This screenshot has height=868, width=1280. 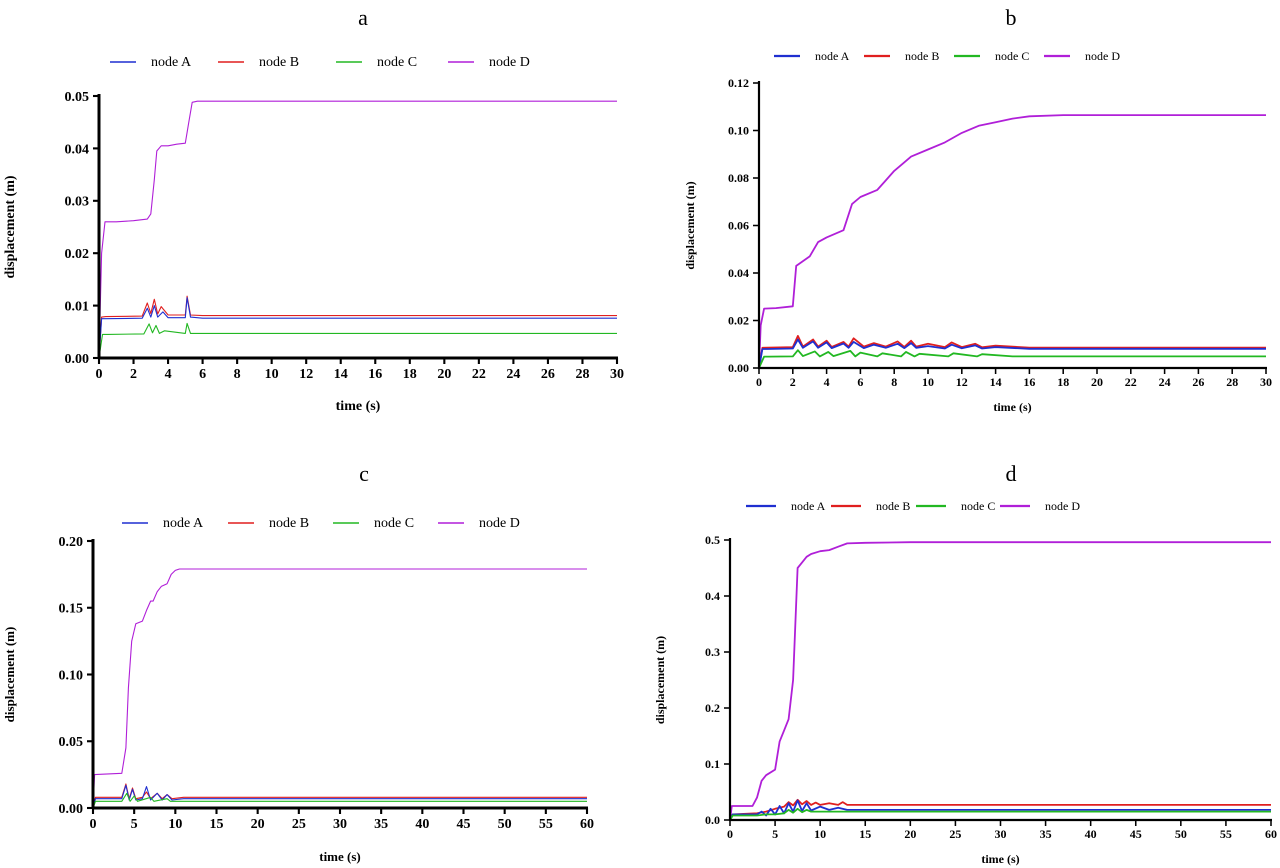 What do you see at coordinates (77, 307) in the screenshot?
I see `y-tick-label: 0.01` at bounding box center [77, 307].